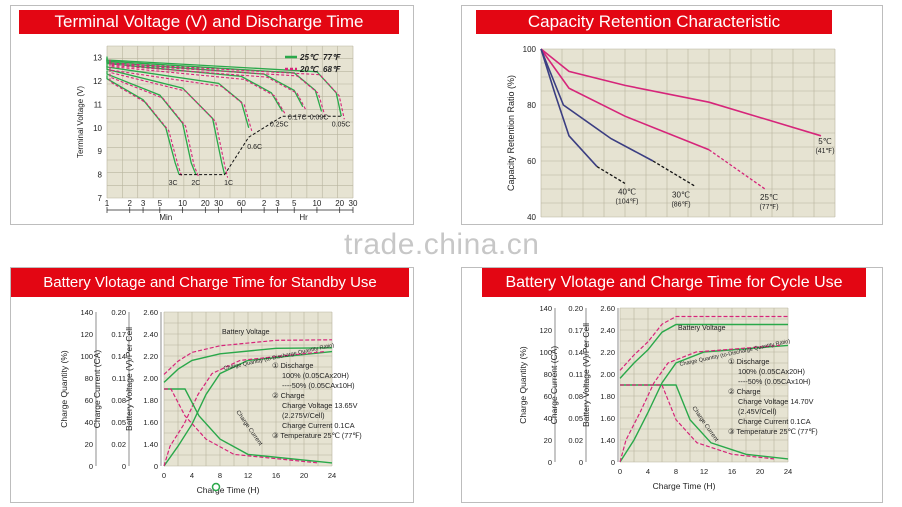 The width and height of the screenshot is (902, 507). I want to click on cycle-quantity-curve, so click(704, 403).